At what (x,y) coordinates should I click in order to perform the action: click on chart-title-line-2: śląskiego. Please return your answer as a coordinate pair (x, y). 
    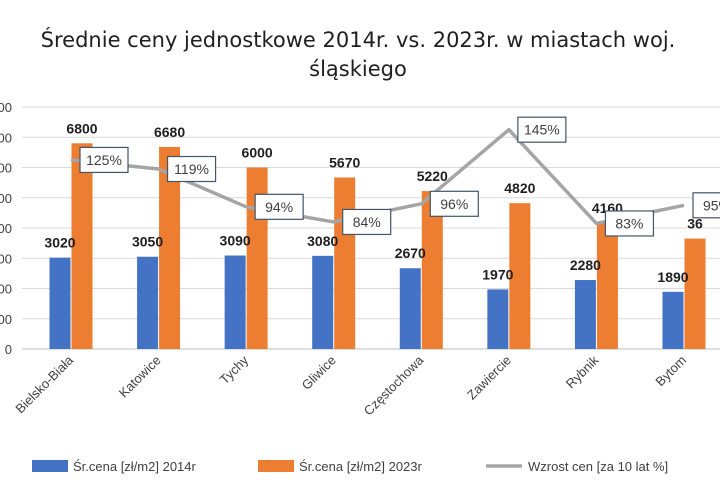
    Looking at the image, I should click on (358, 69).